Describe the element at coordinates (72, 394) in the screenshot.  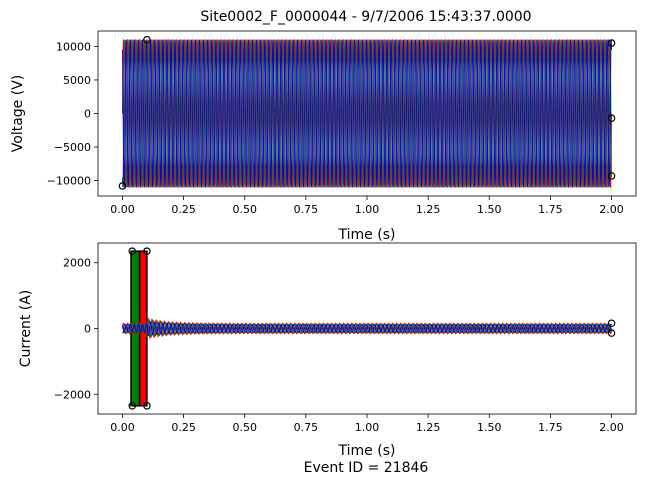
I see `y-tick-label: −2000` at that location.